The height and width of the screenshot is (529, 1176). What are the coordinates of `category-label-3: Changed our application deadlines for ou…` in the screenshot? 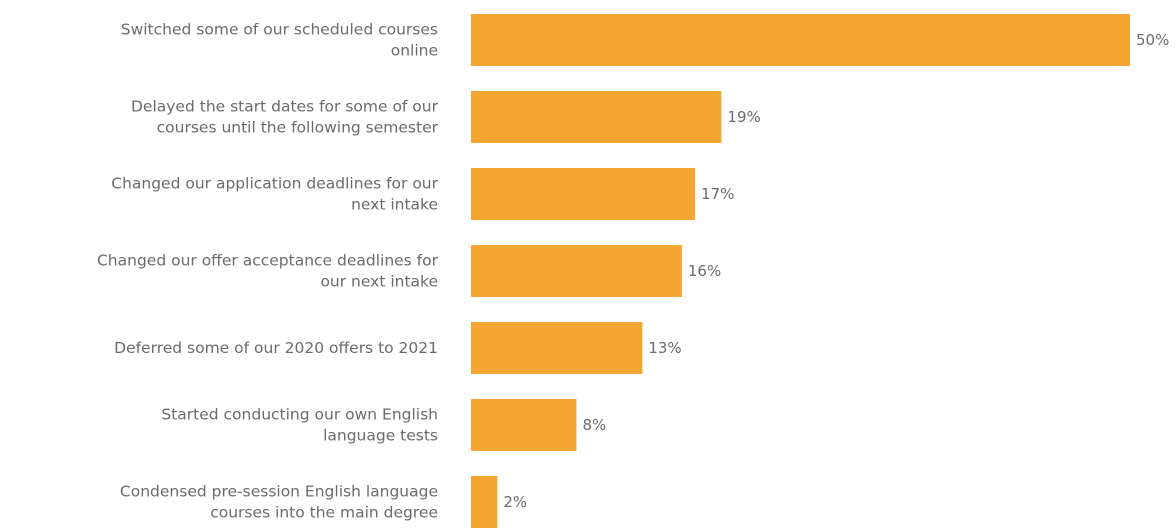 It's located at (274, 194).